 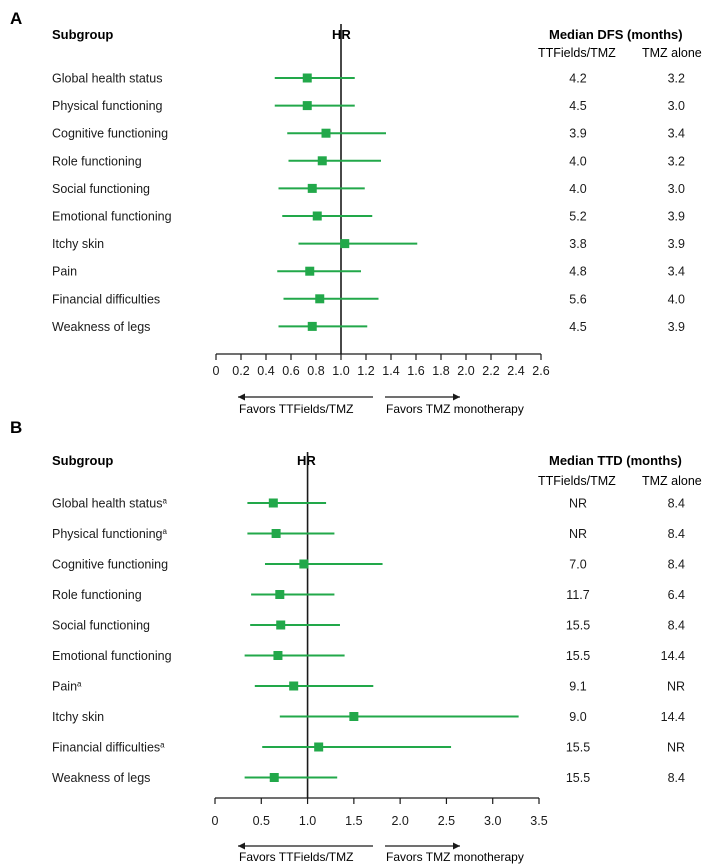 I want to click on panel-b-row-label: Physical functioninga, so click(x=109, y=534).